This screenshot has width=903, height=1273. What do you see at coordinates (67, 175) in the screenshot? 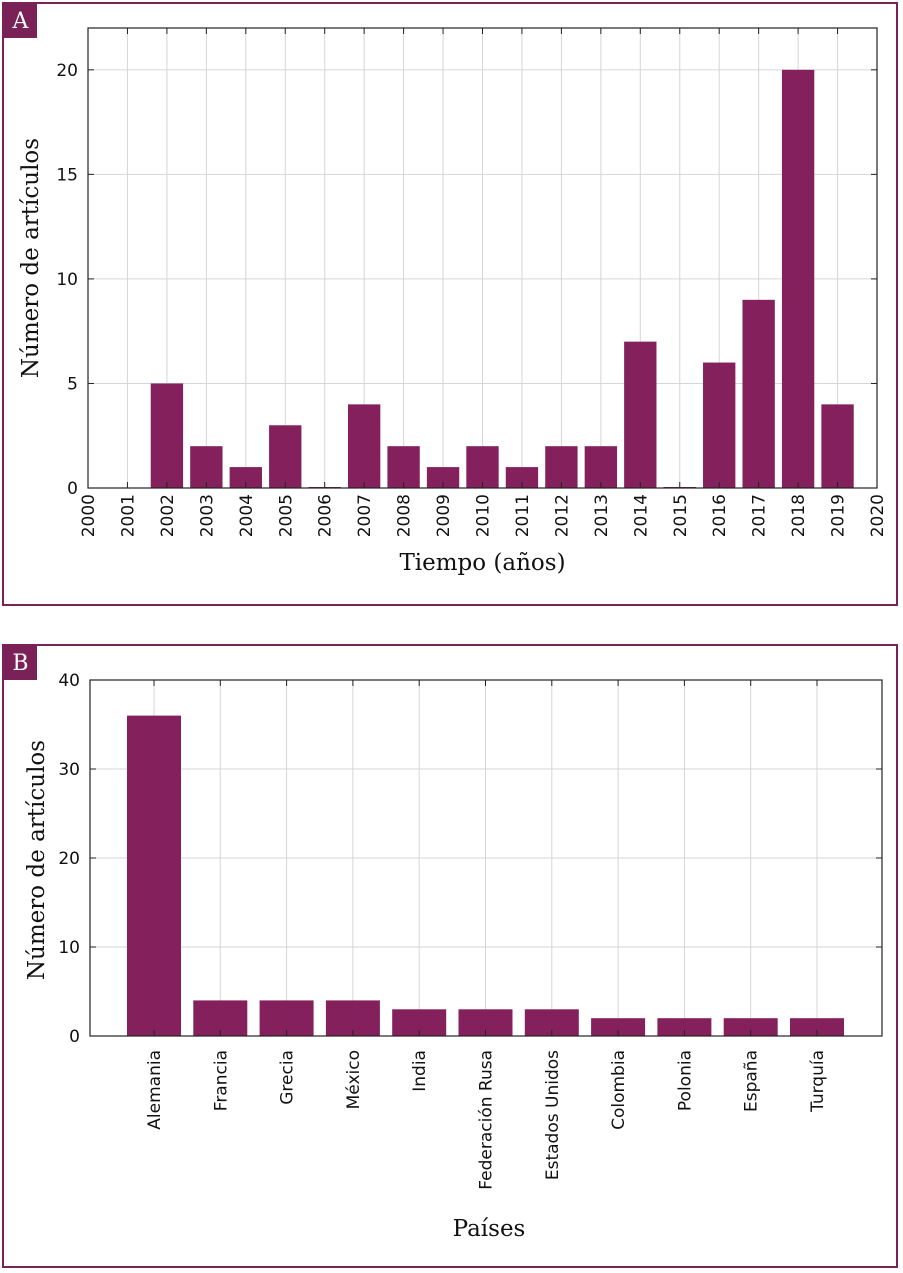
I see `y-tick-label: 15` at bounding box center [67, 175].